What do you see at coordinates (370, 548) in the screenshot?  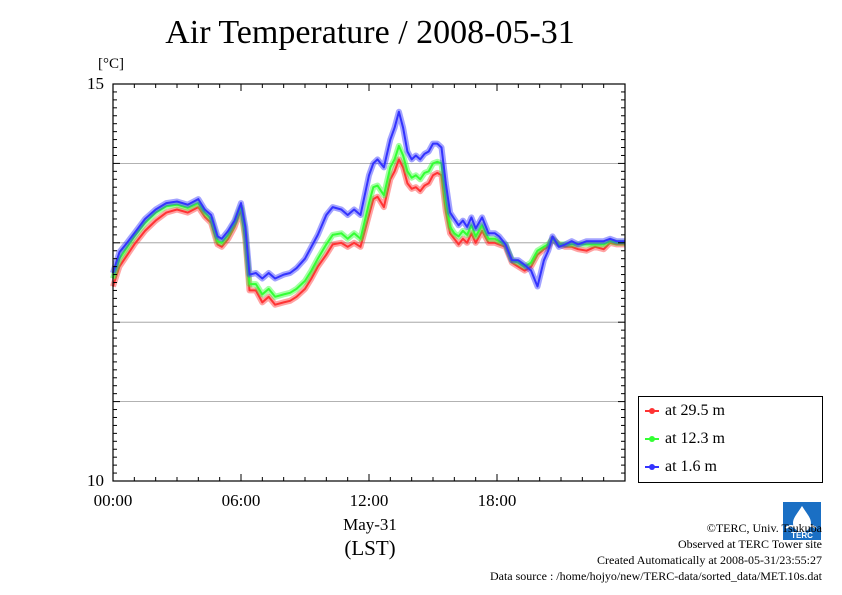 I see `x-axis-timezone-label: (LST)` at bounding box center [370, 548].